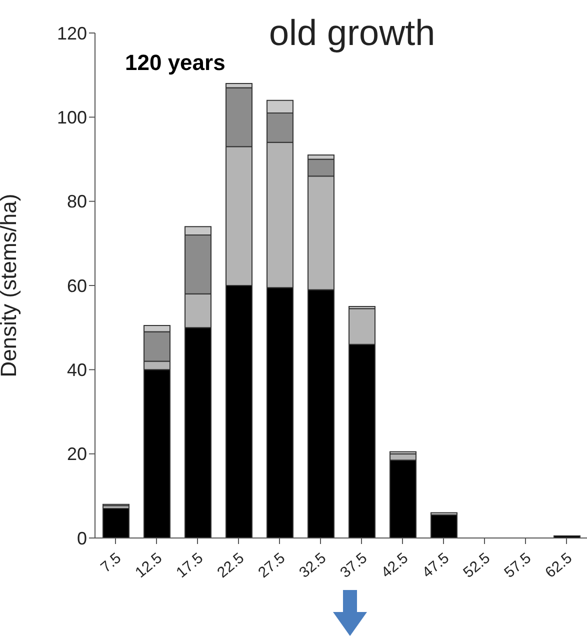  What do you see at coordinates (175, 63) in the screenshot?
I see `annotation: 120 years` at bounding box center [175, 63].